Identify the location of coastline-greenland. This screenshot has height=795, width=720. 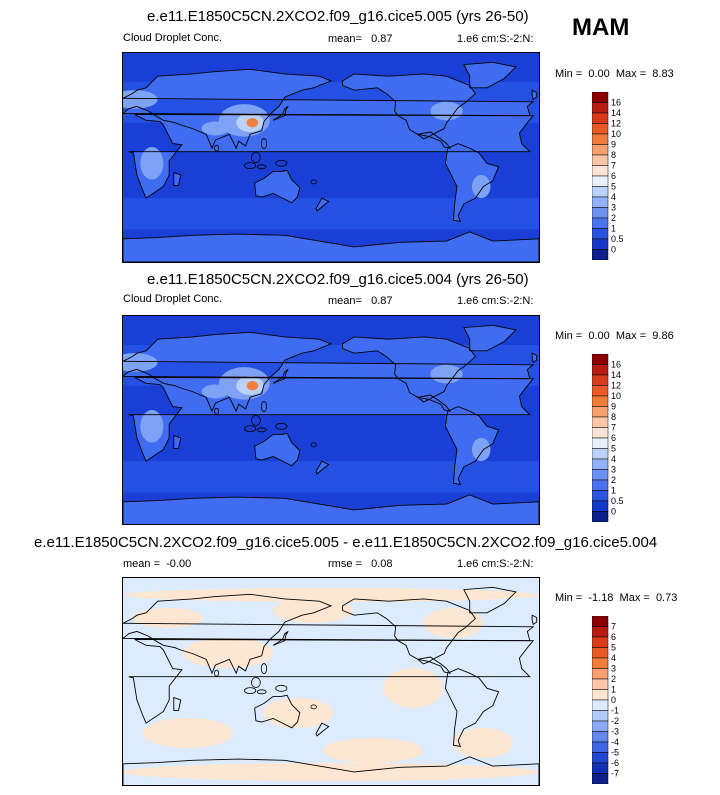
(490, 75).